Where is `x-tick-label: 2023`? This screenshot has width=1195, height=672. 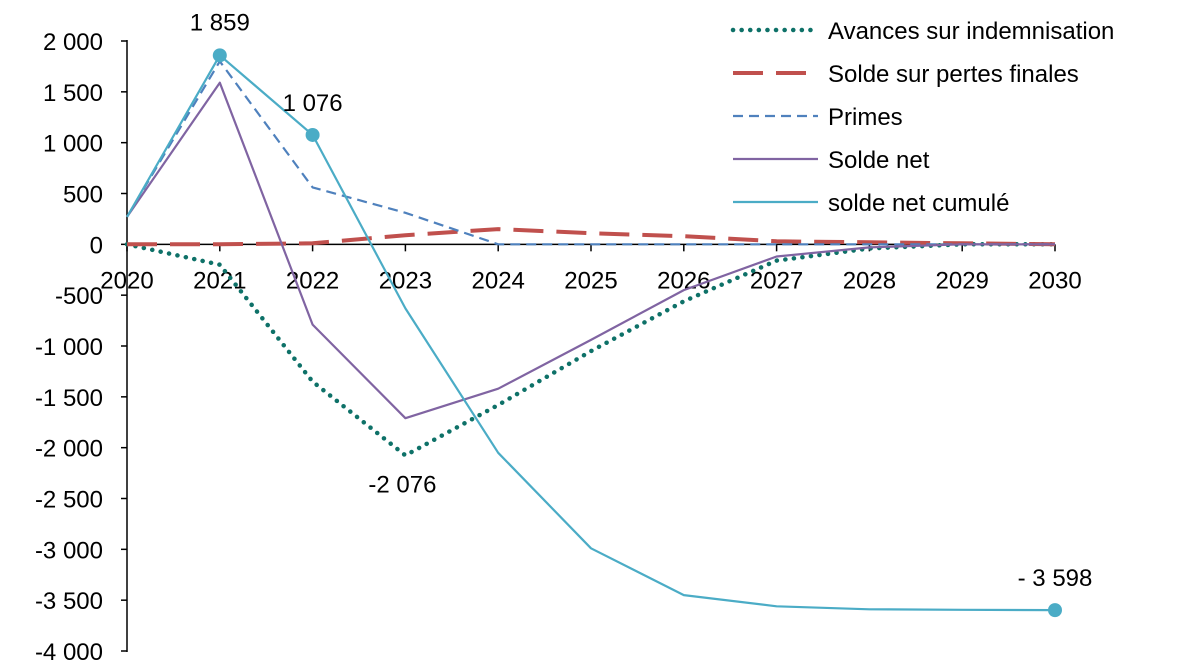
x-tick-label: 2023 is located at coordinates (405, 280).